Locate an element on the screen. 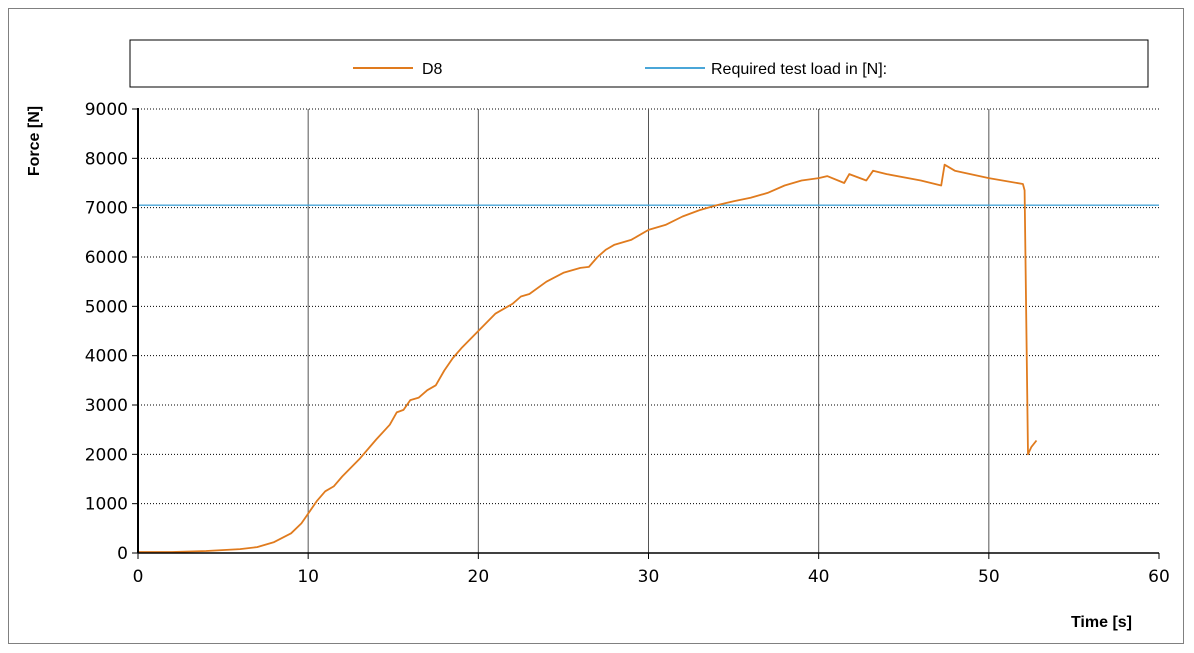 This screenshot has height=653, width=1194. y-tick-label-9000: 9000 is located at coordinates (106, 110).